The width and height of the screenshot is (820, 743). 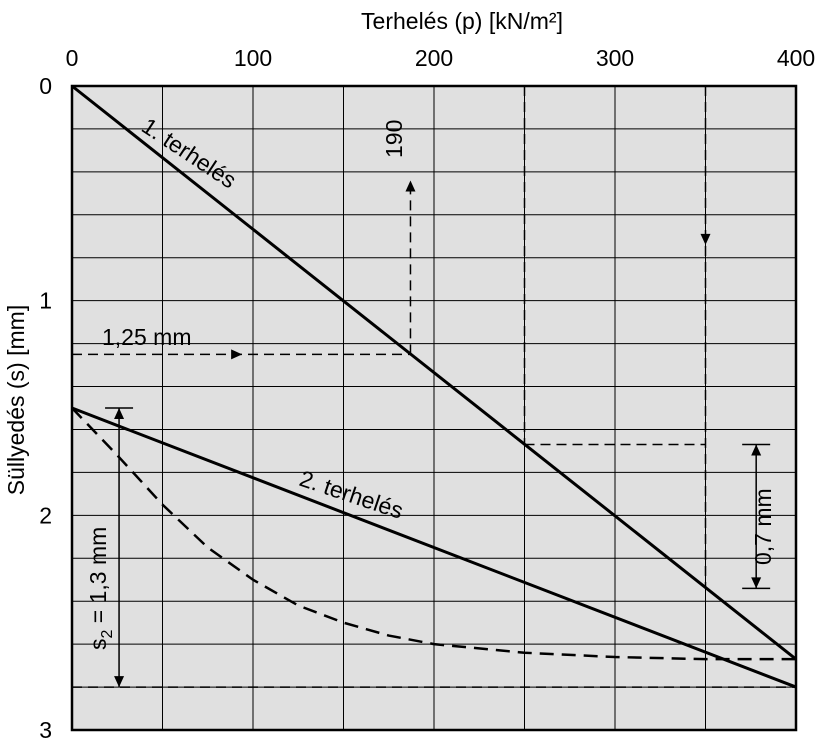 I want to click on y-tick-label: 1, so click(x=45, y=301).